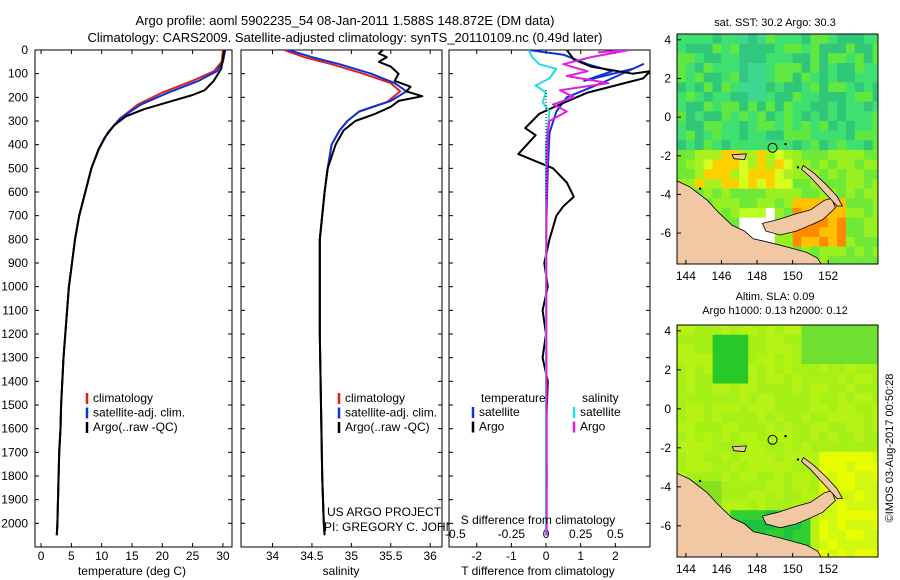 The width and height of the screenshot is (900, 580). Describe the element at coordinates (384, 512) in the screenshot. I see `project-label: US ARGO PROJECT` at that location.